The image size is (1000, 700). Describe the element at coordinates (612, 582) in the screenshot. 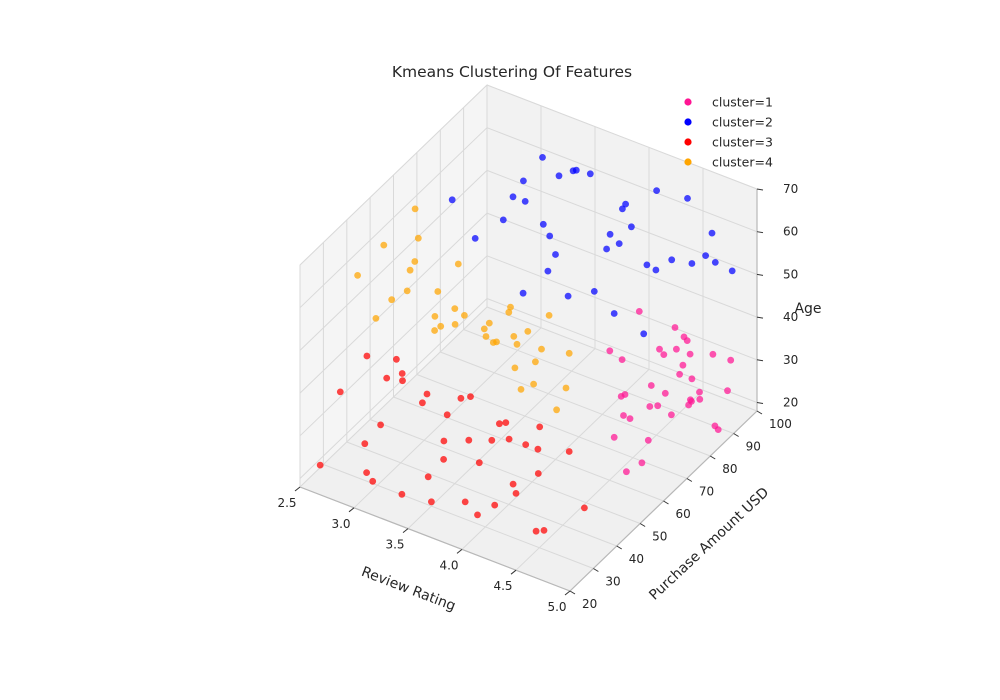

I see `y-tick-label: 30` at that location.